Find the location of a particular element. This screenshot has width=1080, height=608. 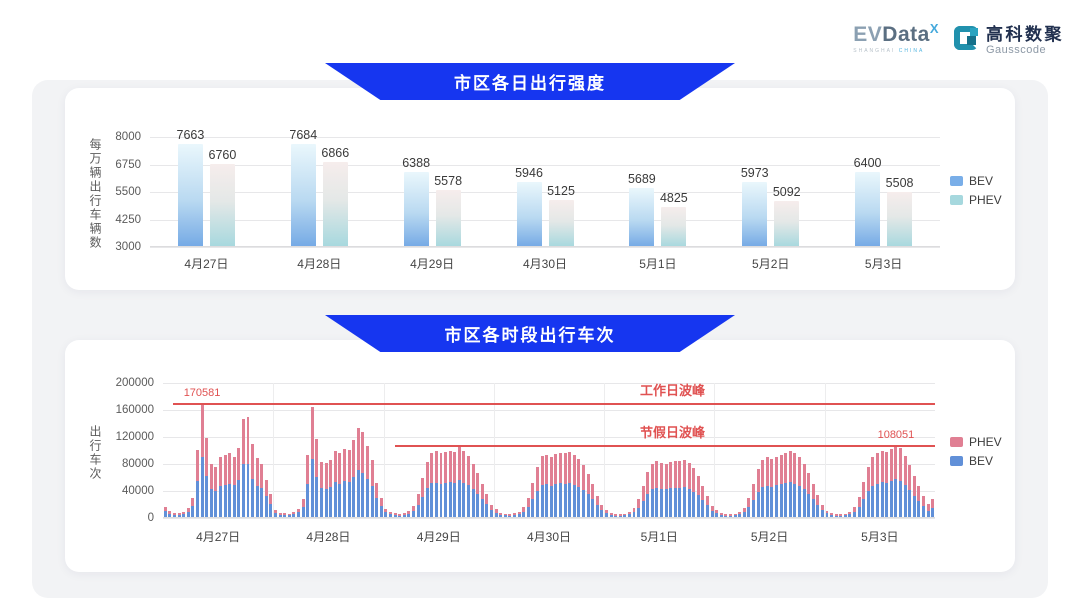

bar-value-label: 6400 is located at coordinates (867, 163).